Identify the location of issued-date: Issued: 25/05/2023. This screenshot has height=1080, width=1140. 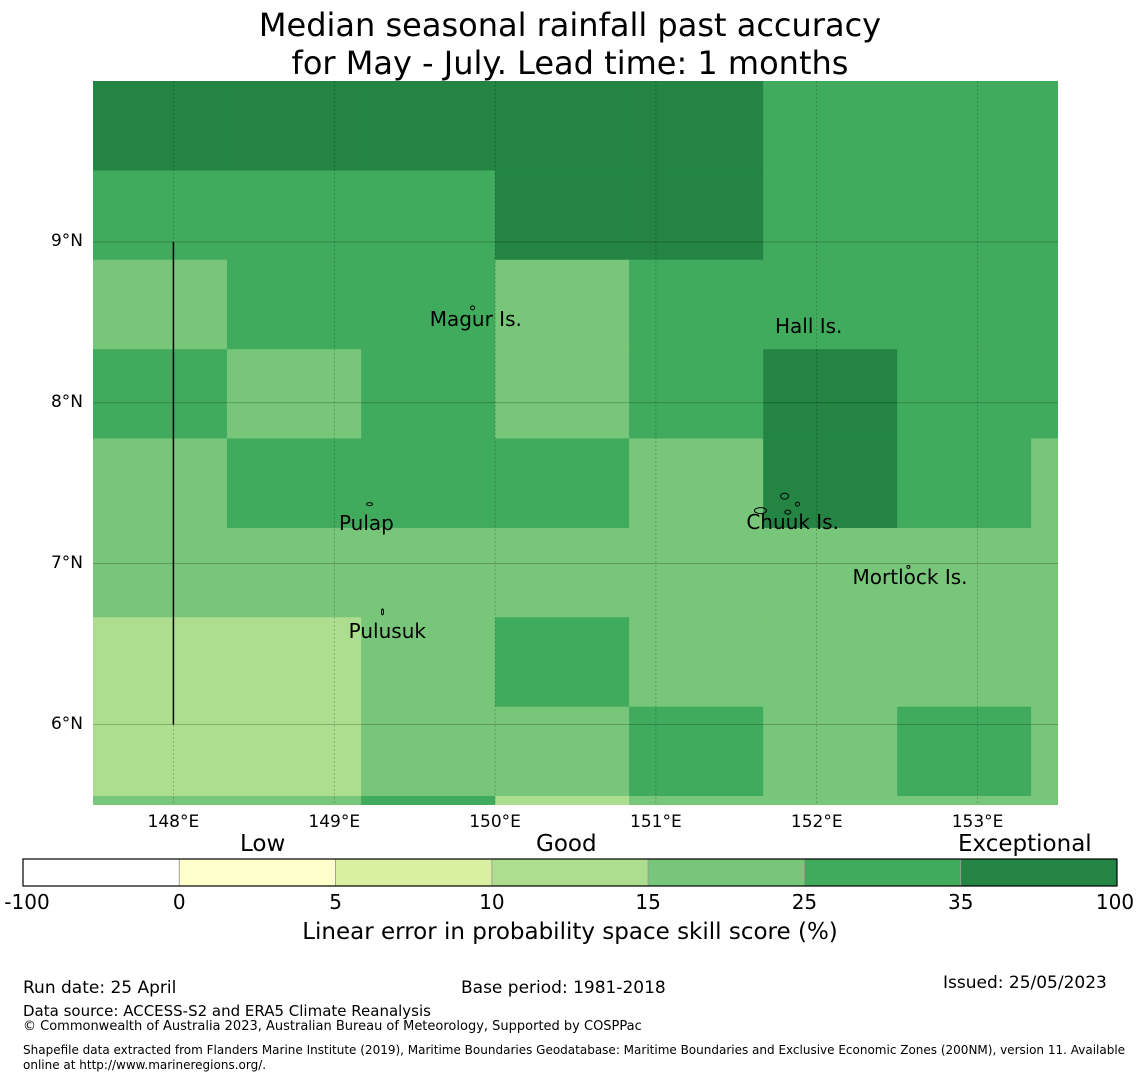
(1025, 983).